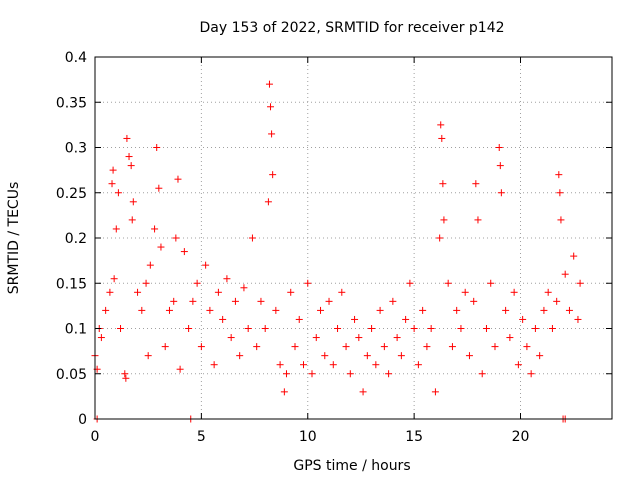 This screenshot has height=480, width=640. Describe the element at coordinates (76, 149) in the screenshot. I see `y-tick-label: 0.3` at that location.